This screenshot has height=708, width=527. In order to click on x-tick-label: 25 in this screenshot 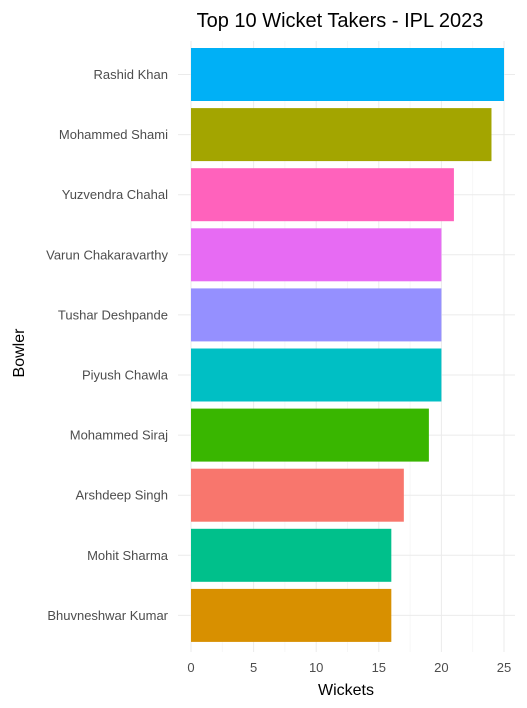, I will do `click(504, 667)`.